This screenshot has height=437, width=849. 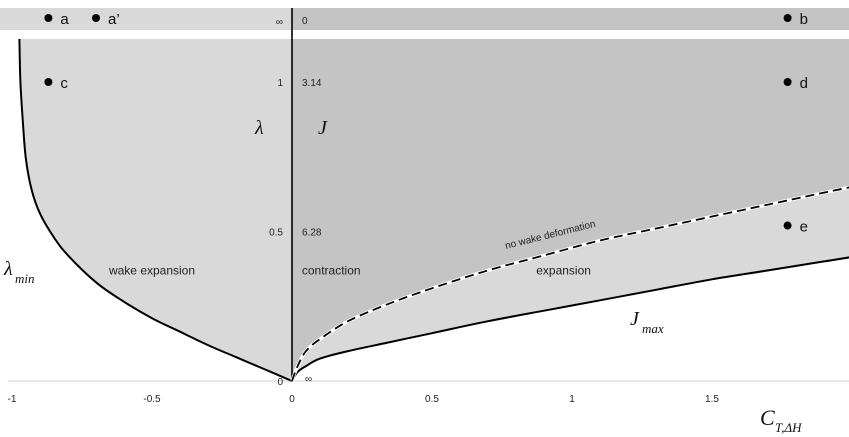 I want to click on svg-text: min, so click(x=25, y=278).